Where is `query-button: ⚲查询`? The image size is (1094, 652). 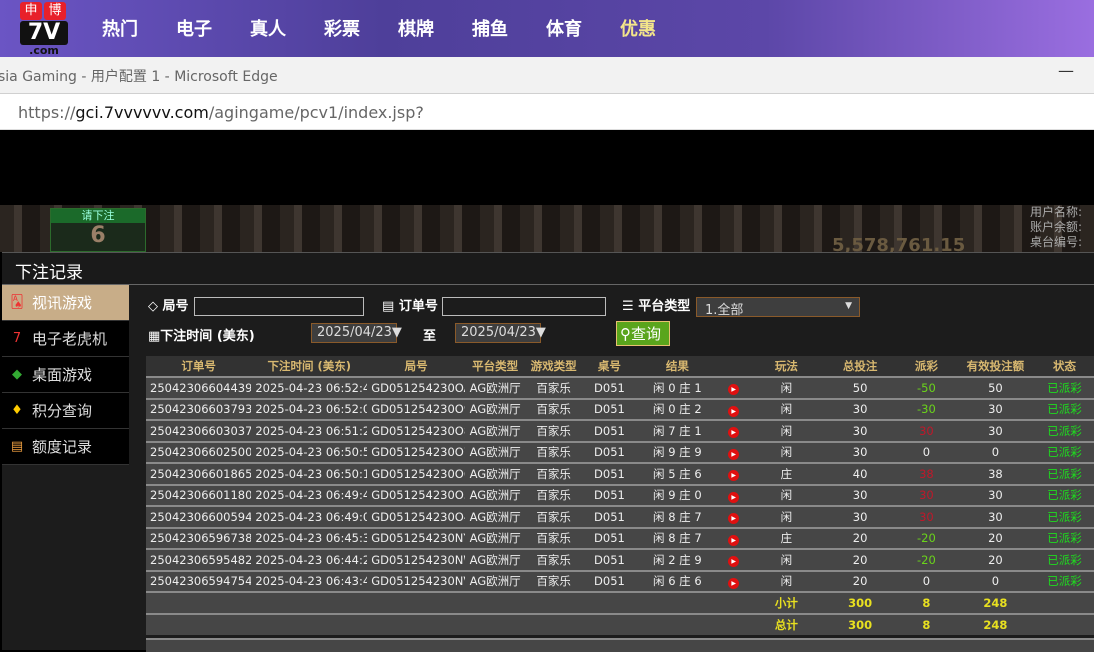
query-button: ⚲查询 is located at coordinates (643, 333).